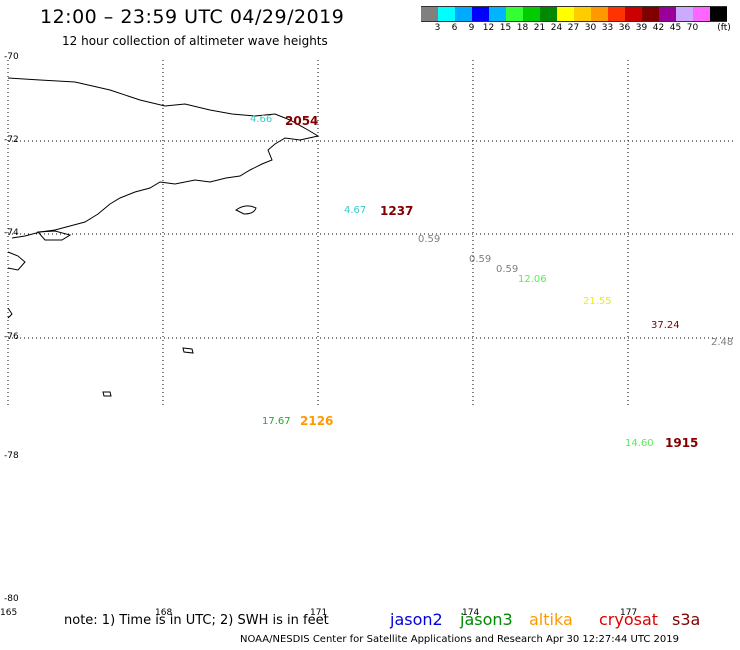 The height and width of the screenshot is (650, 740). Describe the element at coordinates (639, 443) in the screenshot. I see `wave-height-label: 14.60` at that location.